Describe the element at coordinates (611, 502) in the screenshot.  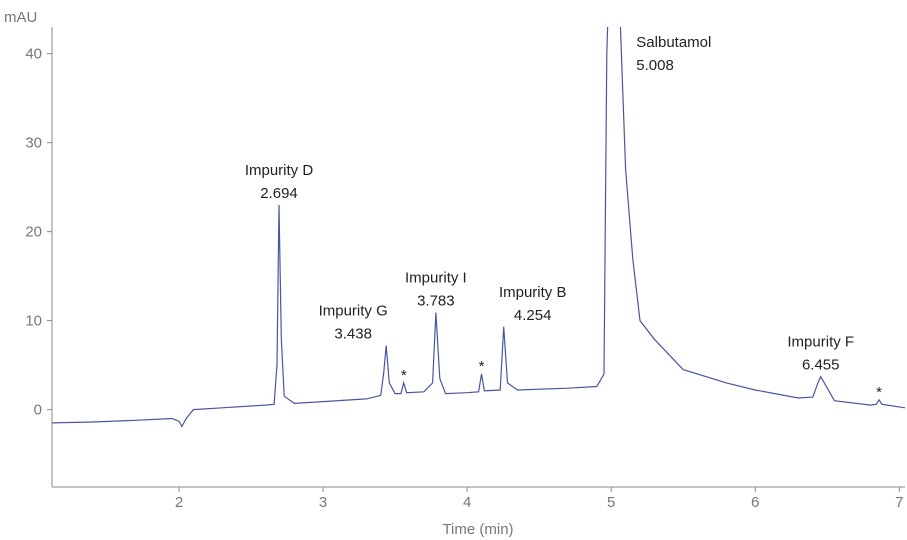
I see `x-tick-label: 5` at that location.